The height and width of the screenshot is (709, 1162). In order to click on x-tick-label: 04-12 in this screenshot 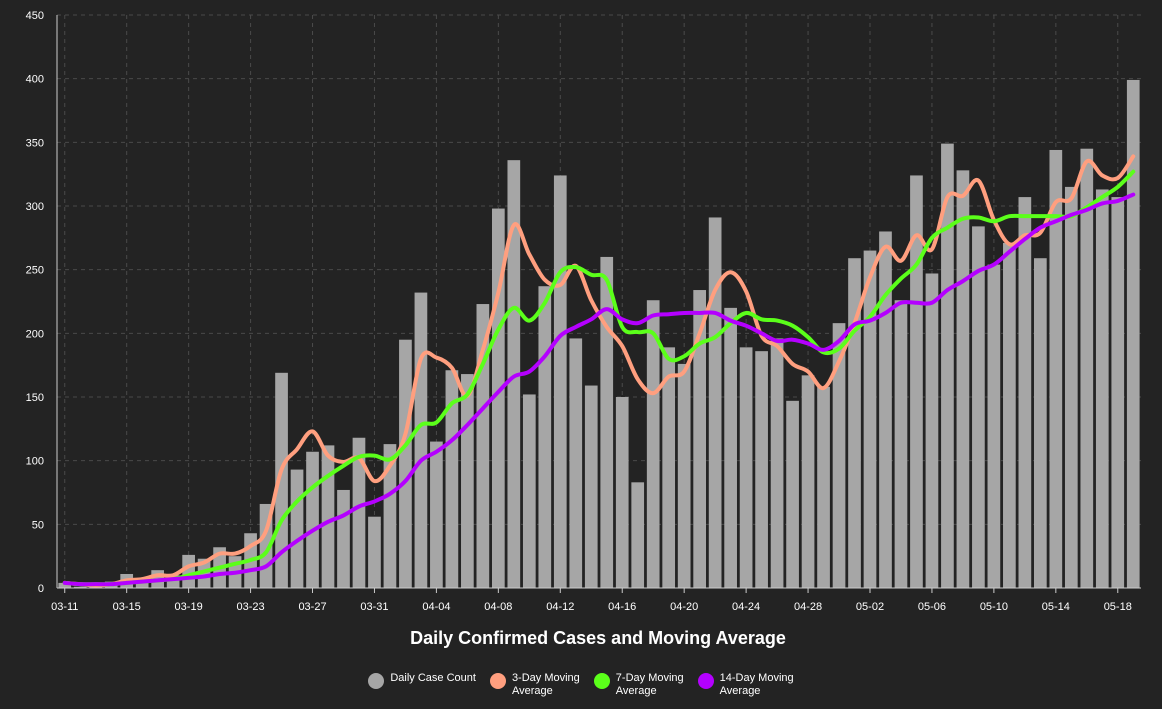, I will do `click(560, 607)`.